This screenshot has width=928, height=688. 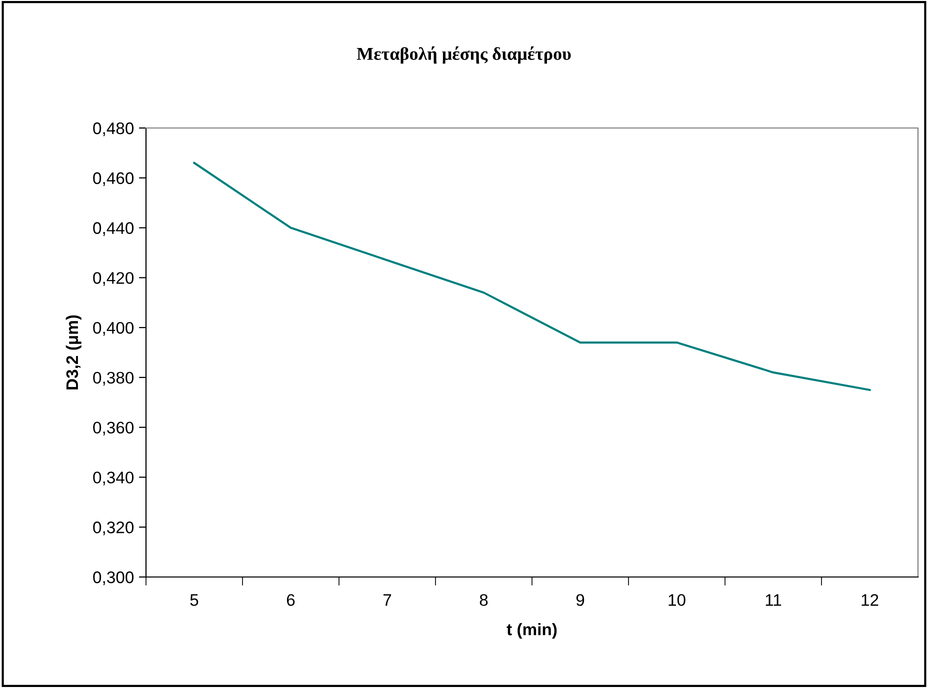 I want to click on y-axis-title: D3,2 (μm), so click(x=74, y=352).